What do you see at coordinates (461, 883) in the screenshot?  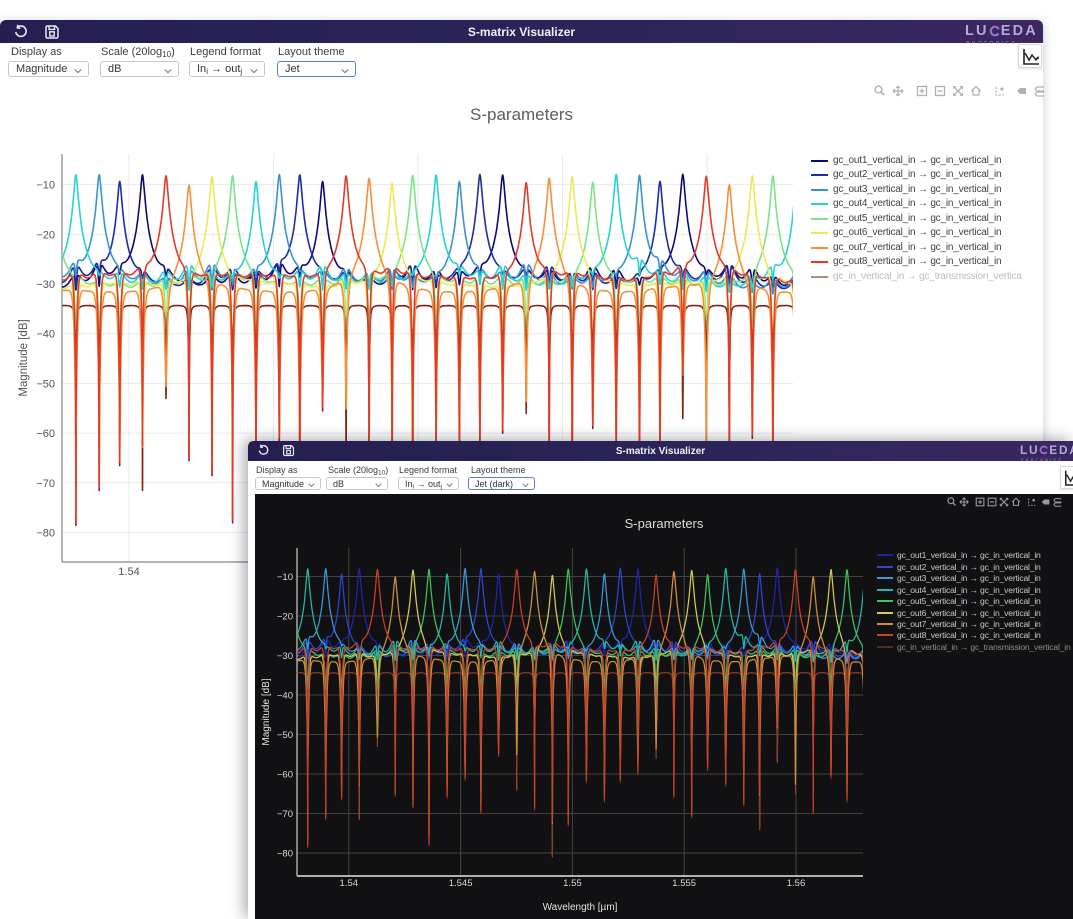 I see `svg-text: 1.545` at bounding box center [461, 883].